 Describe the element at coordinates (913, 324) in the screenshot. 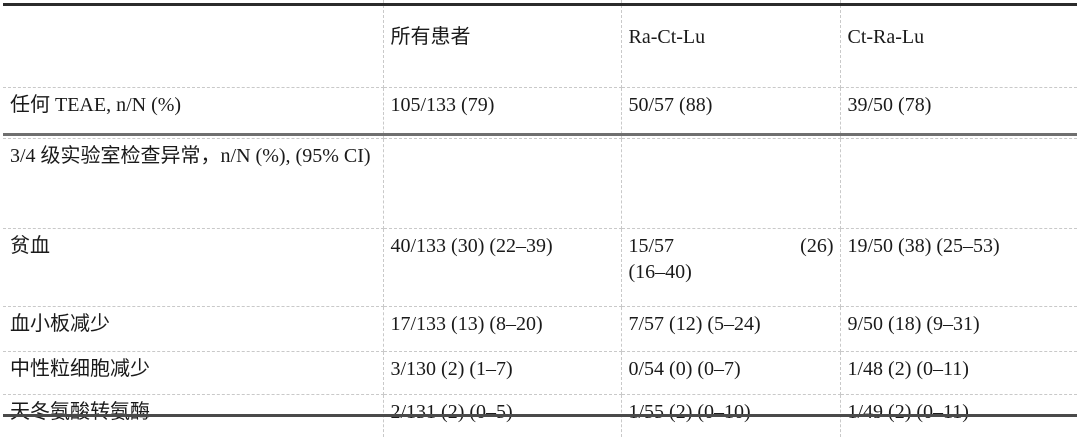

I see `cell-value: 9/50 (18) (9–31)` at that location.